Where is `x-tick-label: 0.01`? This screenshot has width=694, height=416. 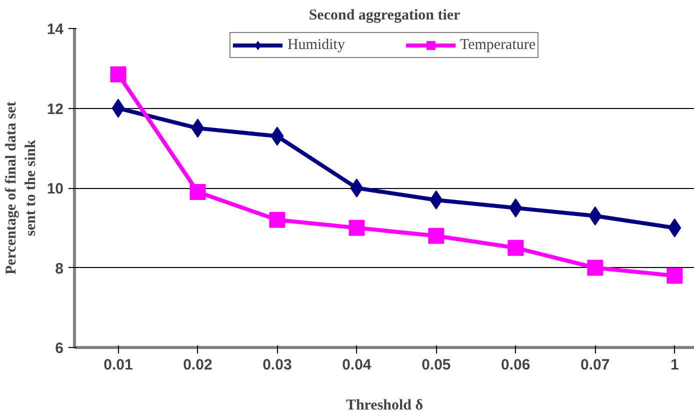 x-tick-label: 0.01 is located at coordinates (118, 365).